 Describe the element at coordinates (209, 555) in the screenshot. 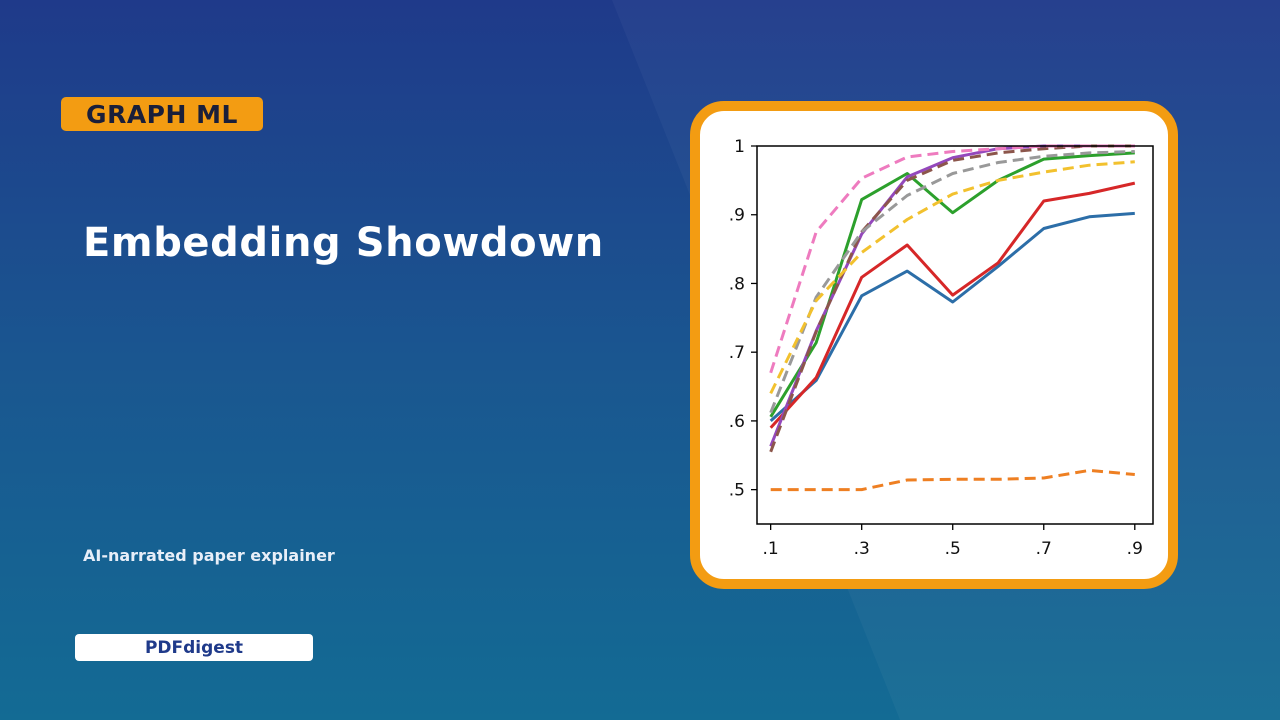

I see `slide-subtitle: AI-narrated paper explainer` at that location.